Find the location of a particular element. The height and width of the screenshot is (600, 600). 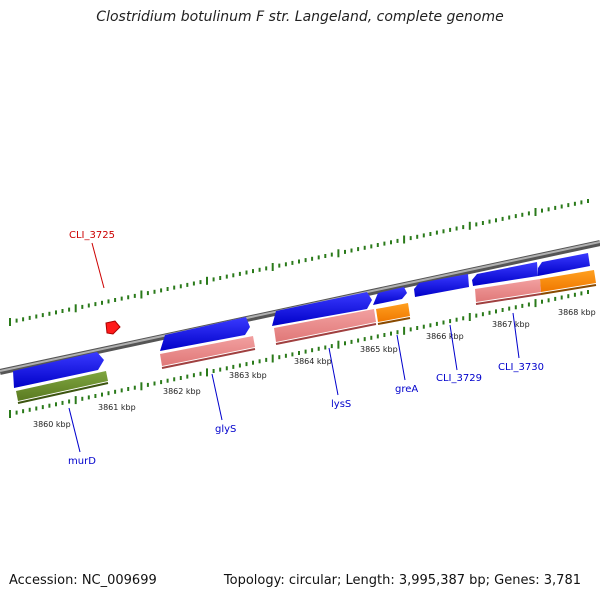

olive-feature is located at coordinates (62, 386).